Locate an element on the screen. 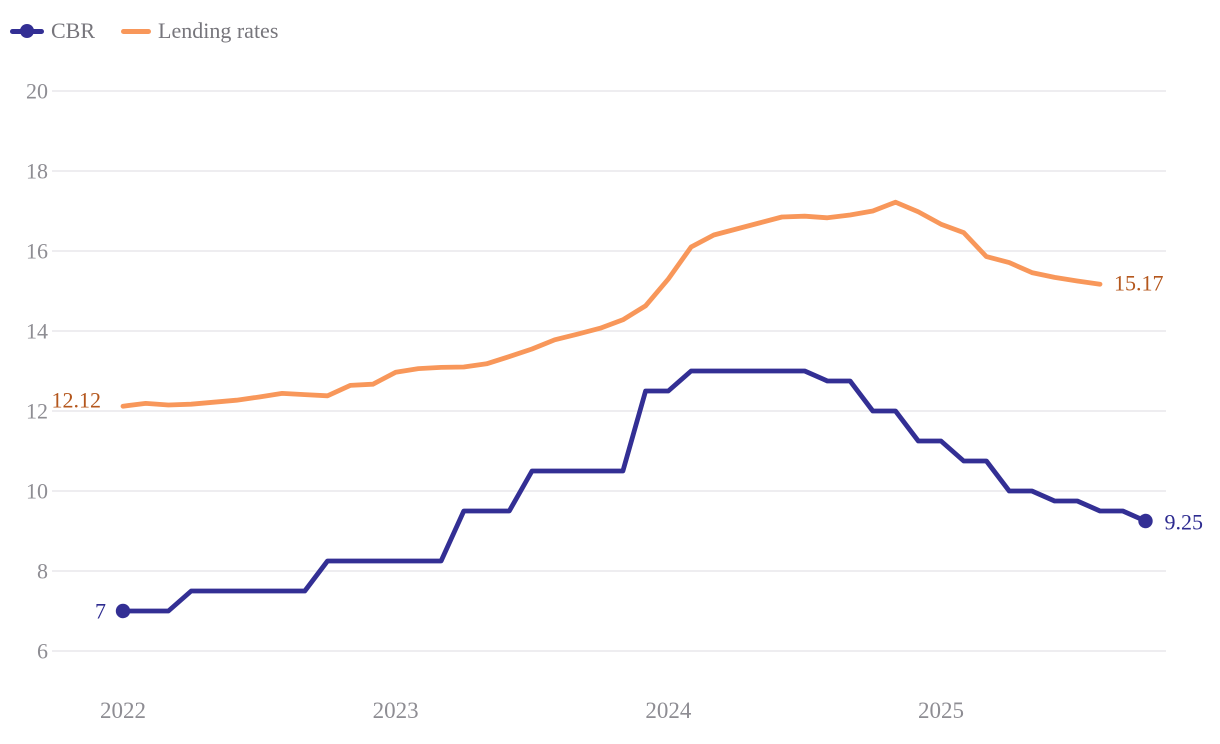 Image resolution: width=1220 pixels, height=744 pixels. cbr-end-dot is located at coordinates (1145, 521).